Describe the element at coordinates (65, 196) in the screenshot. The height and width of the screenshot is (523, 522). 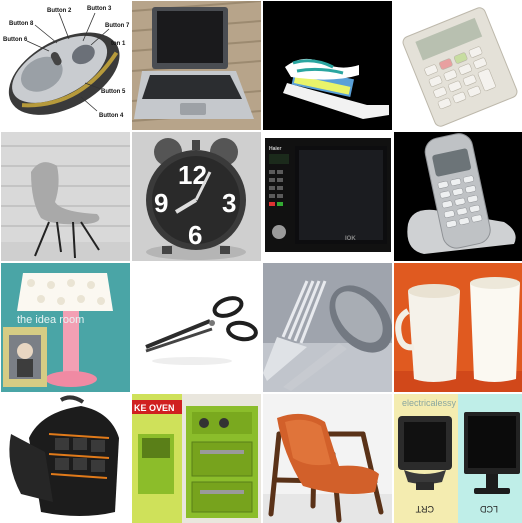
I see `chair-image` at that location.